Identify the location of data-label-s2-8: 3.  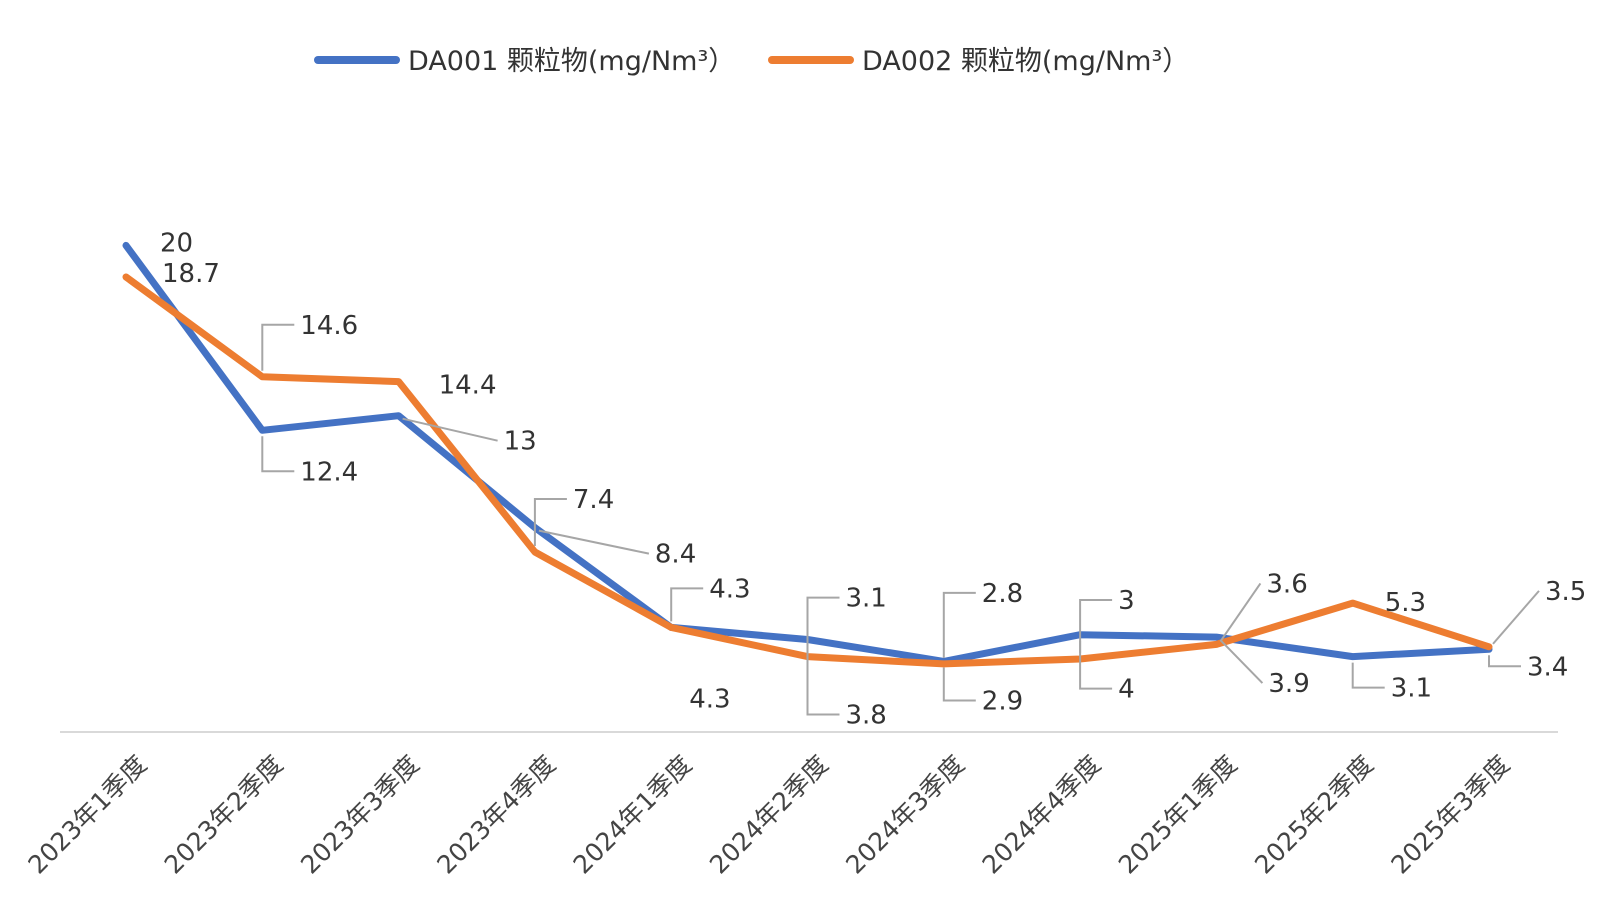
(1126, 601).